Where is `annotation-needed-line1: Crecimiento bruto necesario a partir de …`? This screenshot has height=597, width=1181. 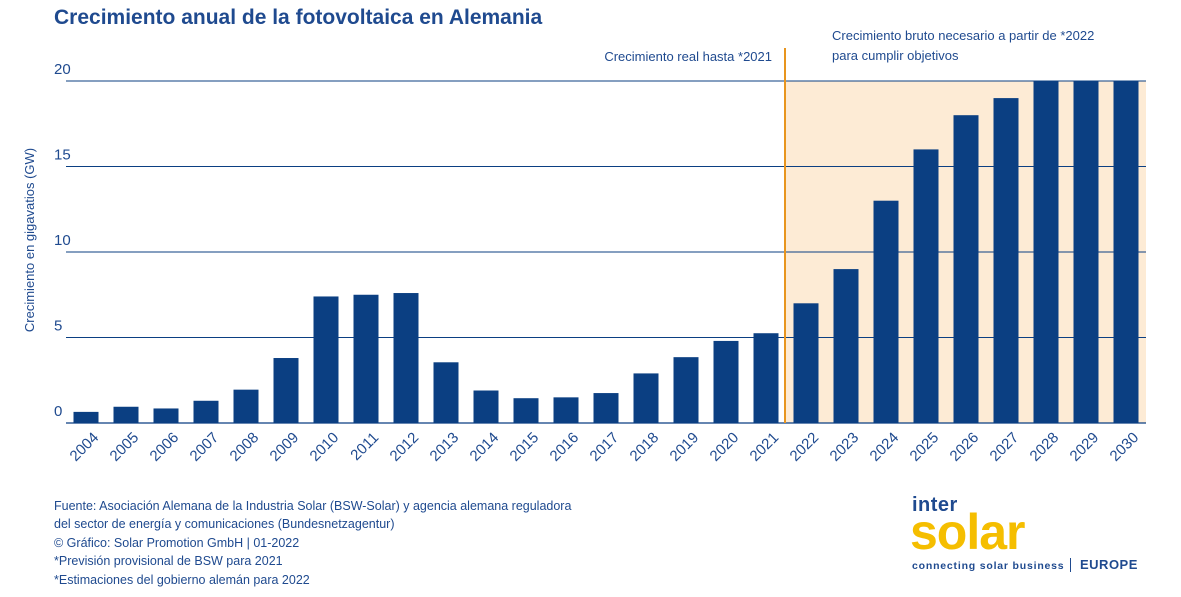 annotation-needed-line1: Crecimiento bruto necesario a partir de … is located at coordinates (963, 35).